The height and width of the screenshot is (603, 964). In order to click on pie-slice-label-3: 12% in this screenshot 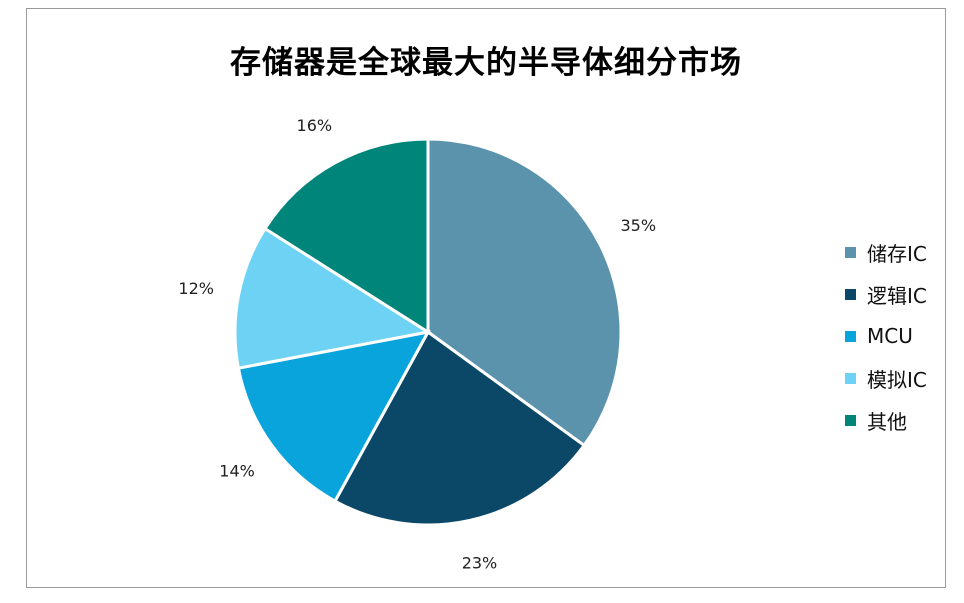, I will do `click(196, 288)`.